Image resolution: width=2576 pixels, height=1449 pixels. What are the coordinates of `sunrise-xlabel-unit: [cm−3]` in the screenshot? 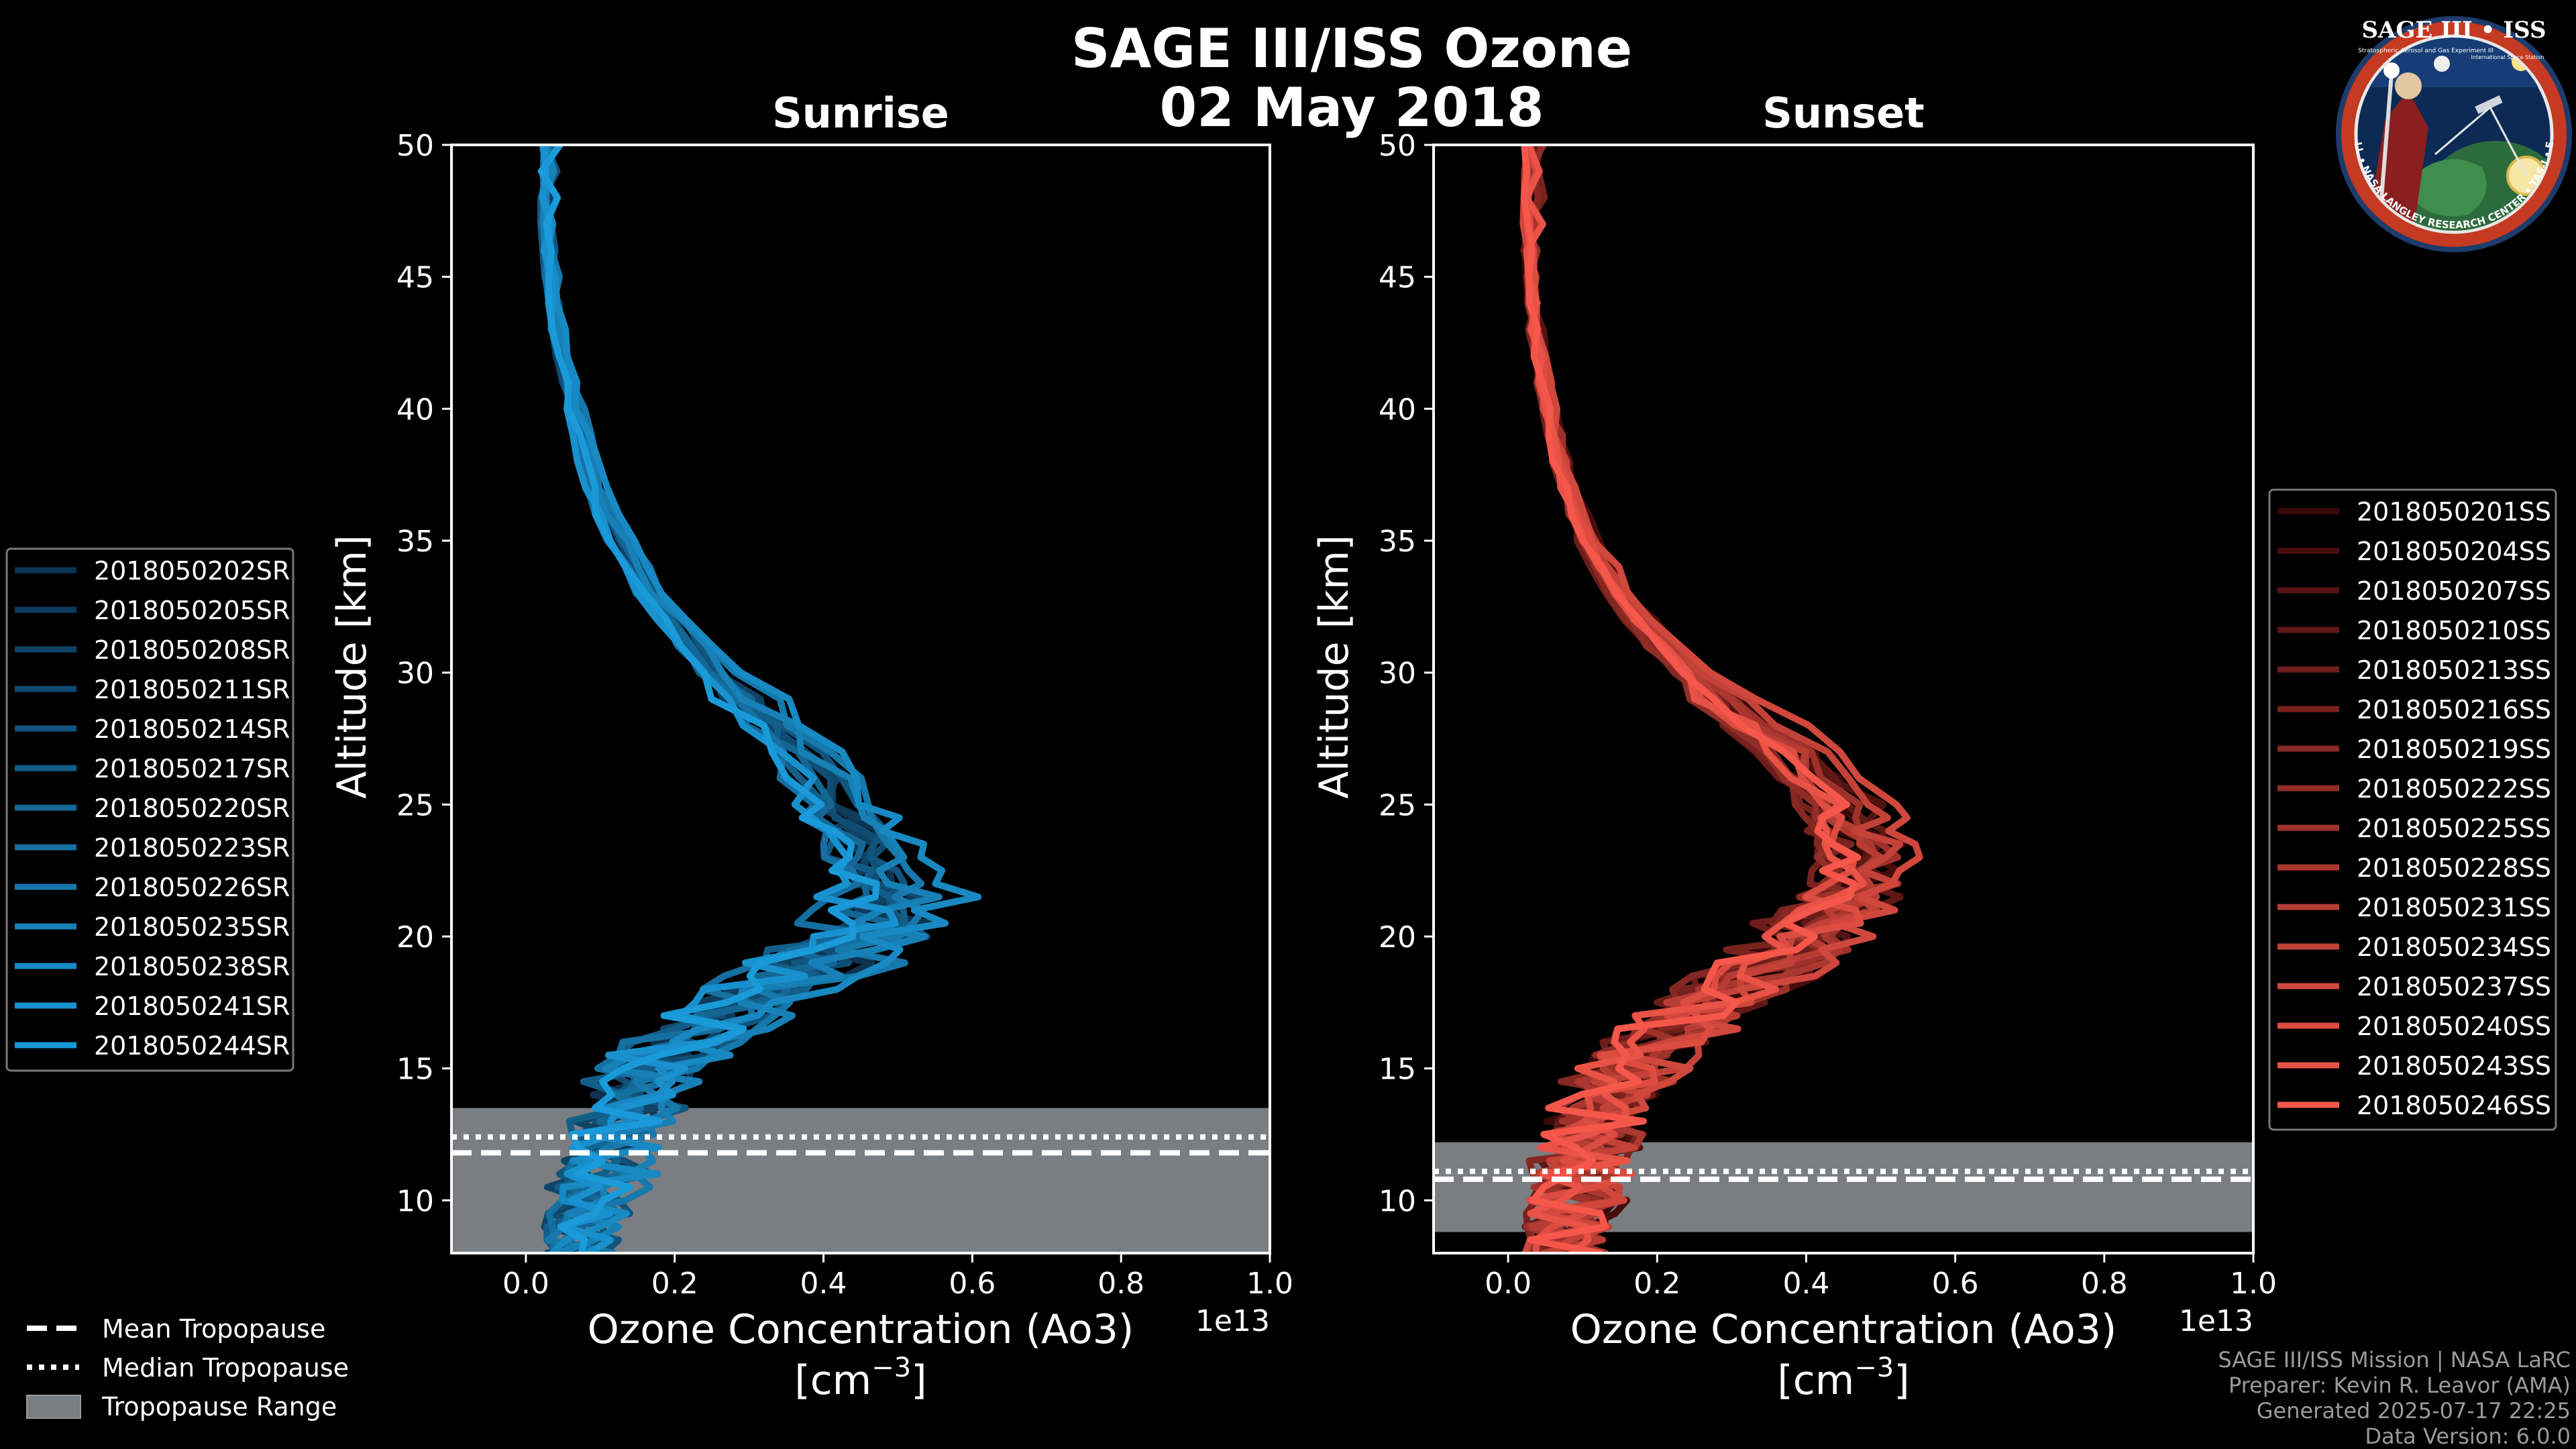 It's located at (860, 1378).